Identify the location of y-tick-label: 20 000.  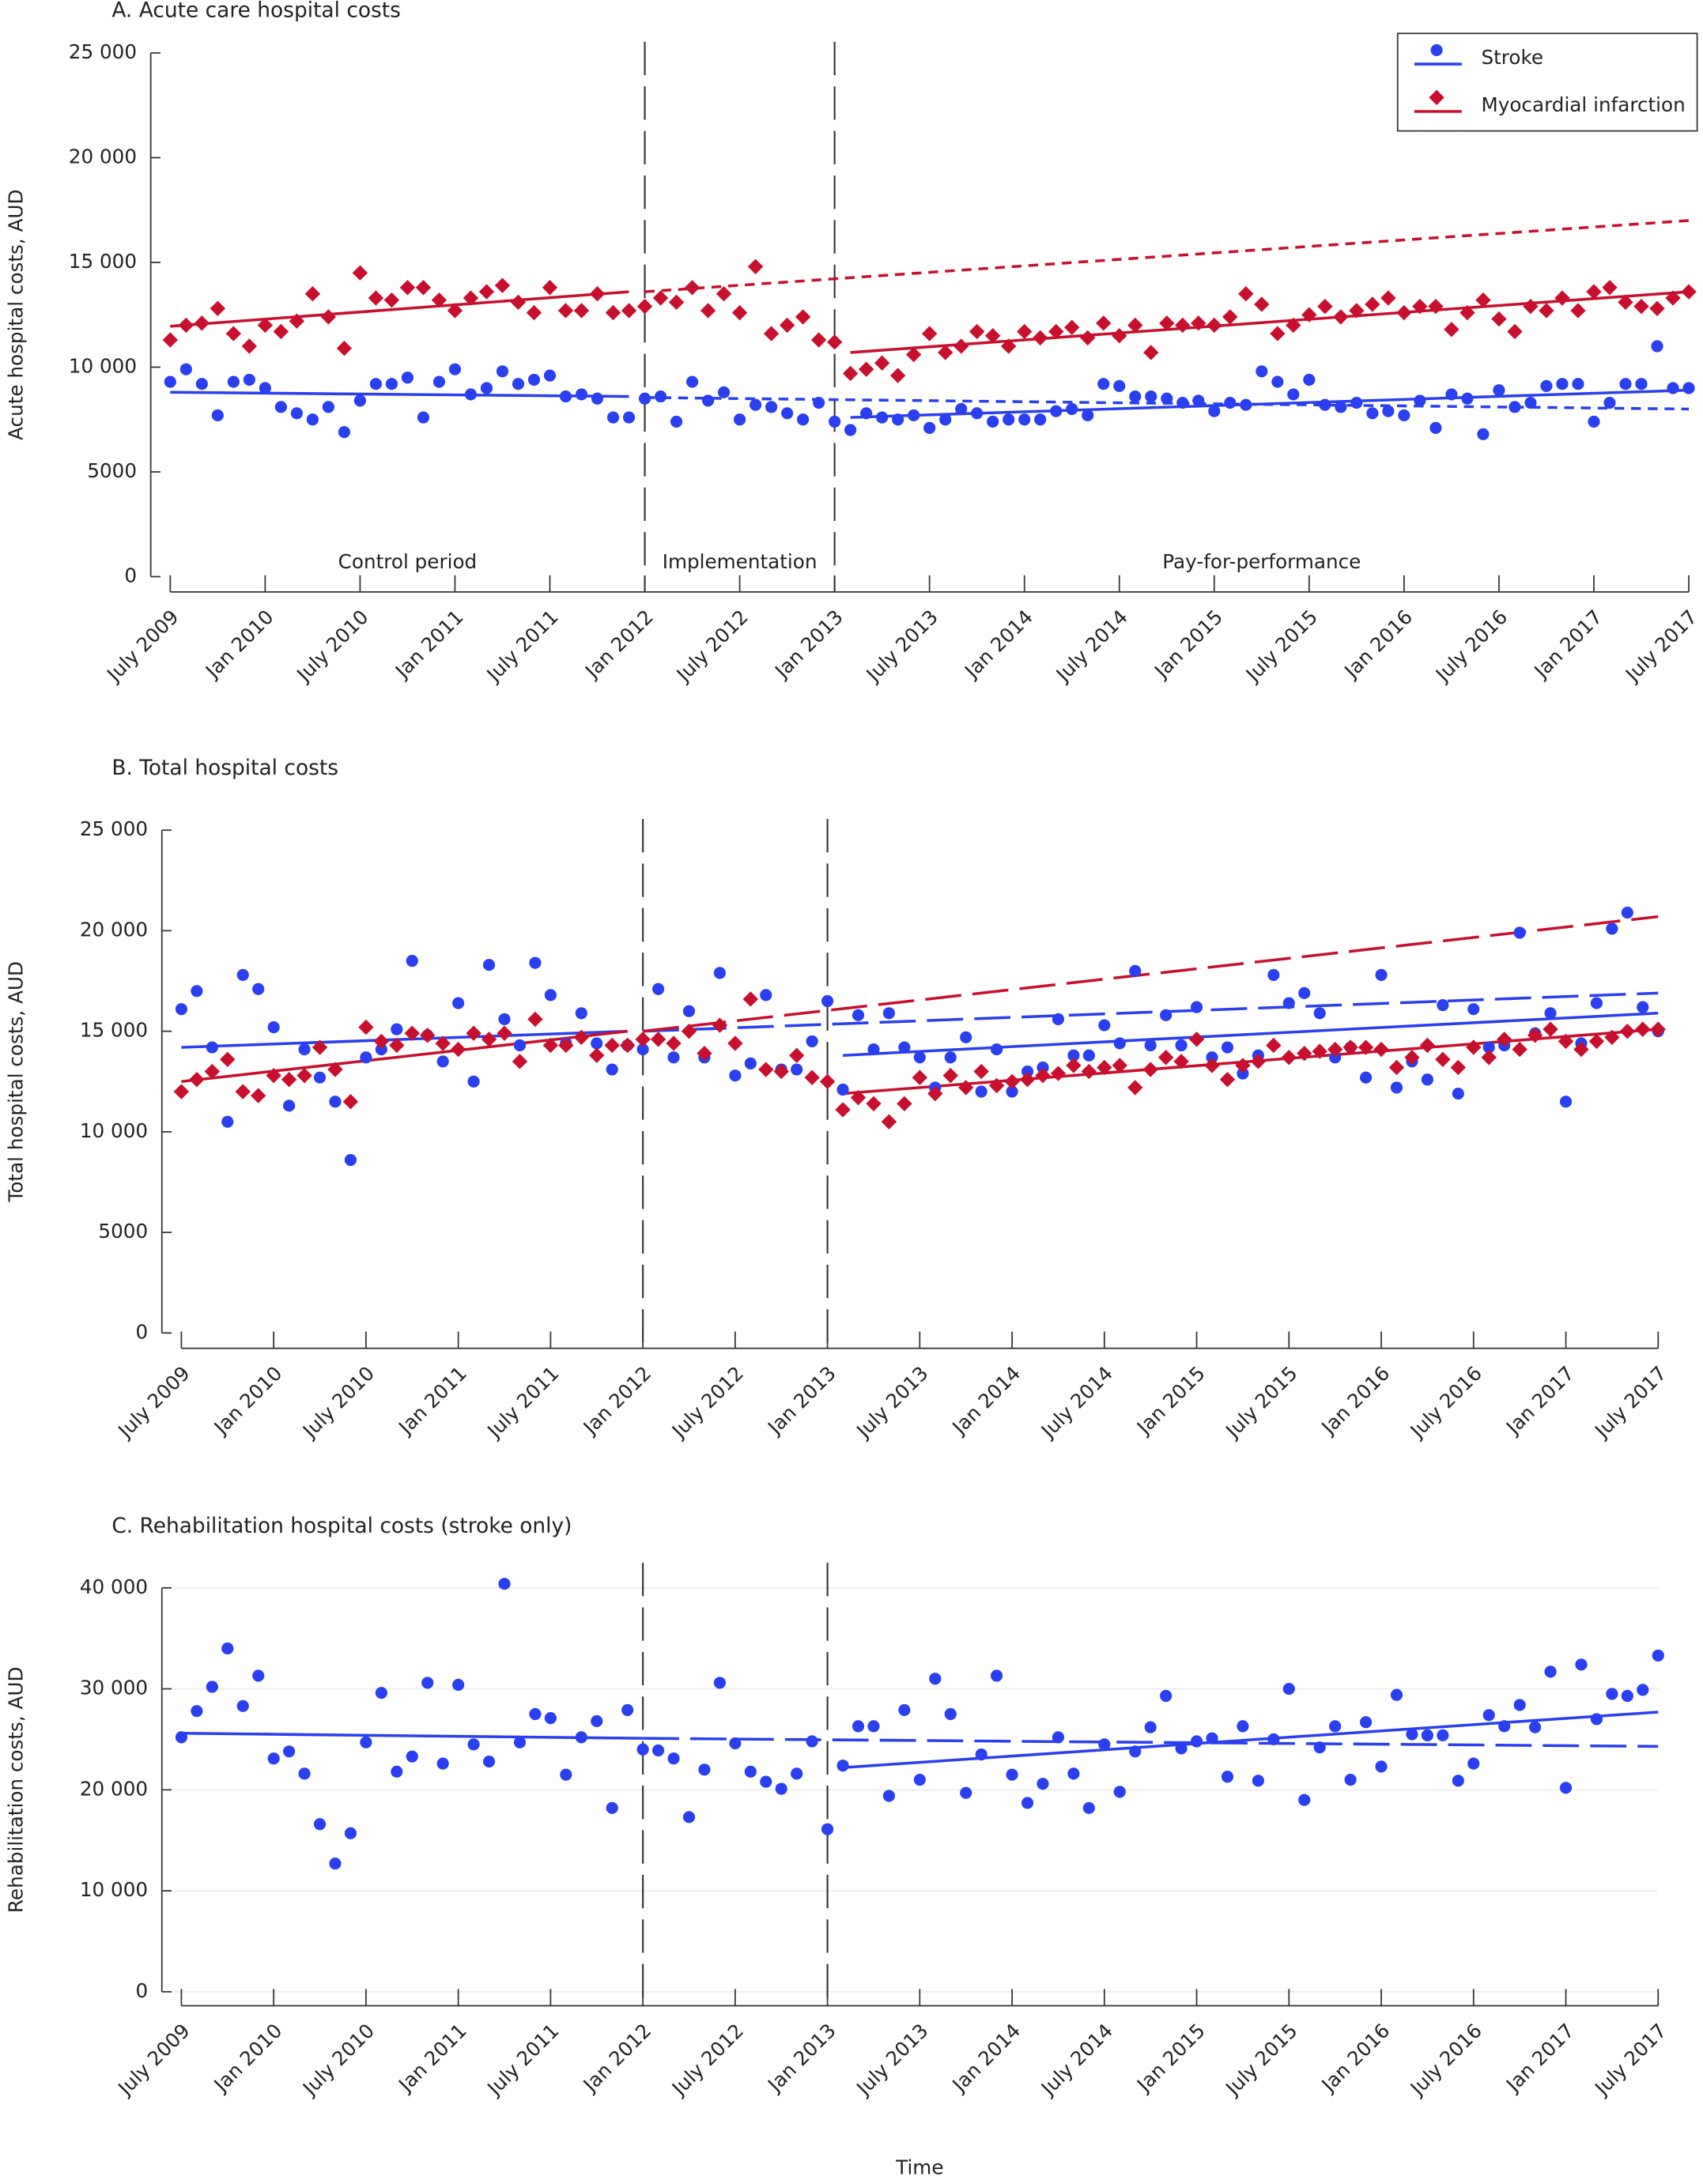
(103, 156).